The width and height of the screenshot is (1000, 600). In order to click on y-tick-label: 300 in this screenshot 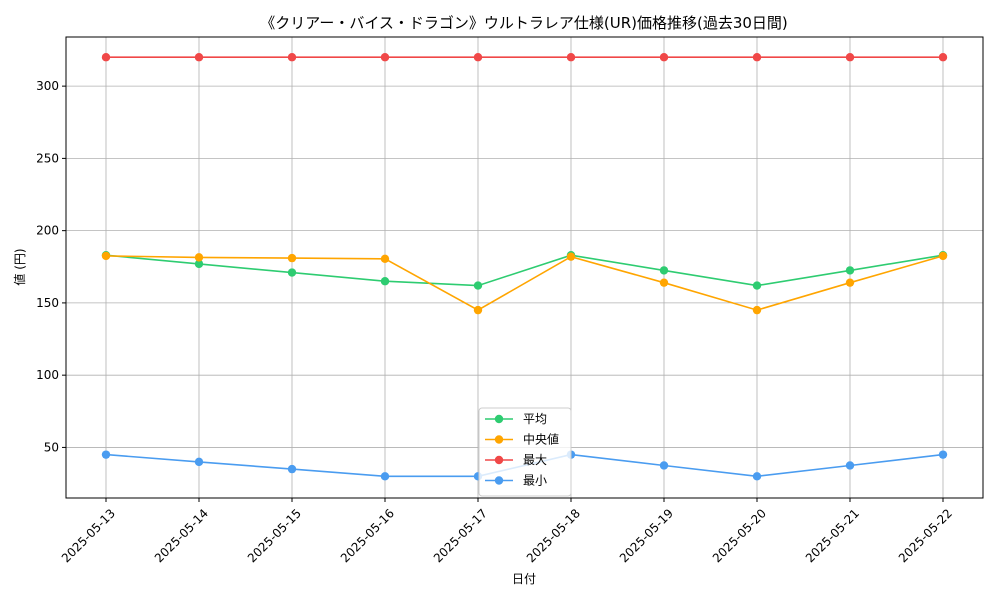, I will do `click(47, 86)`.